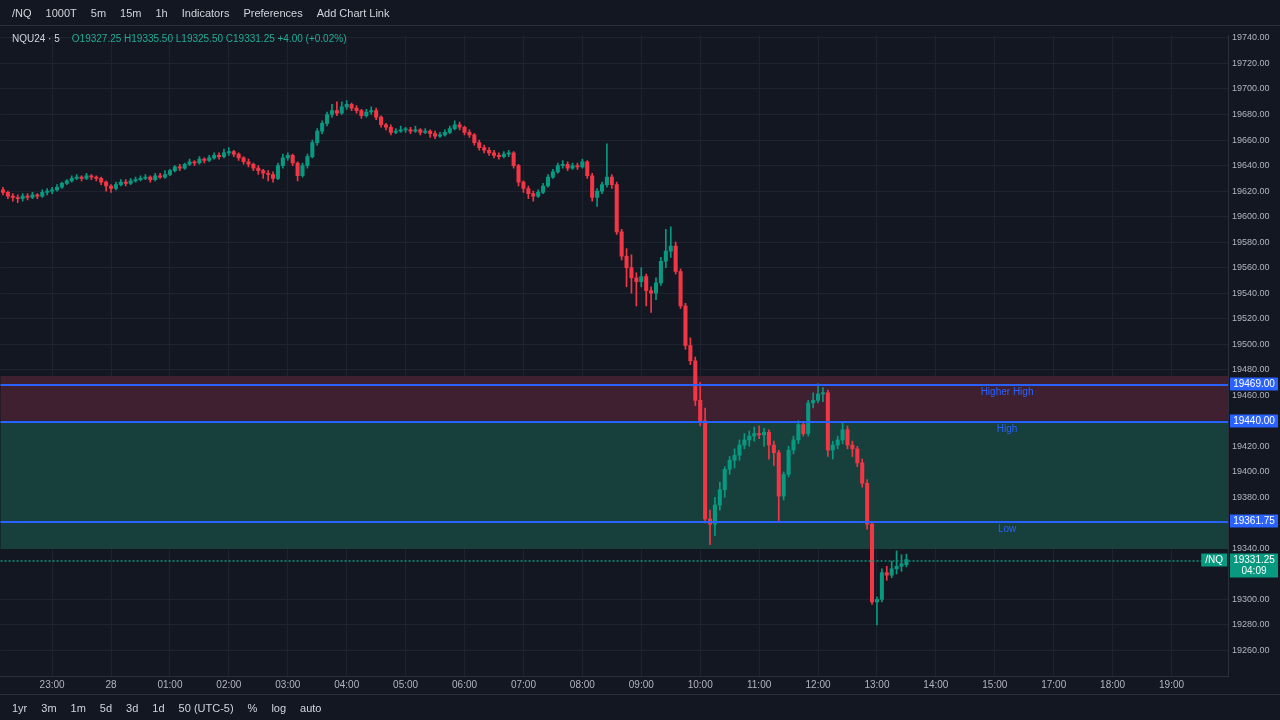  I want to click on text: log, so click(279, 707).